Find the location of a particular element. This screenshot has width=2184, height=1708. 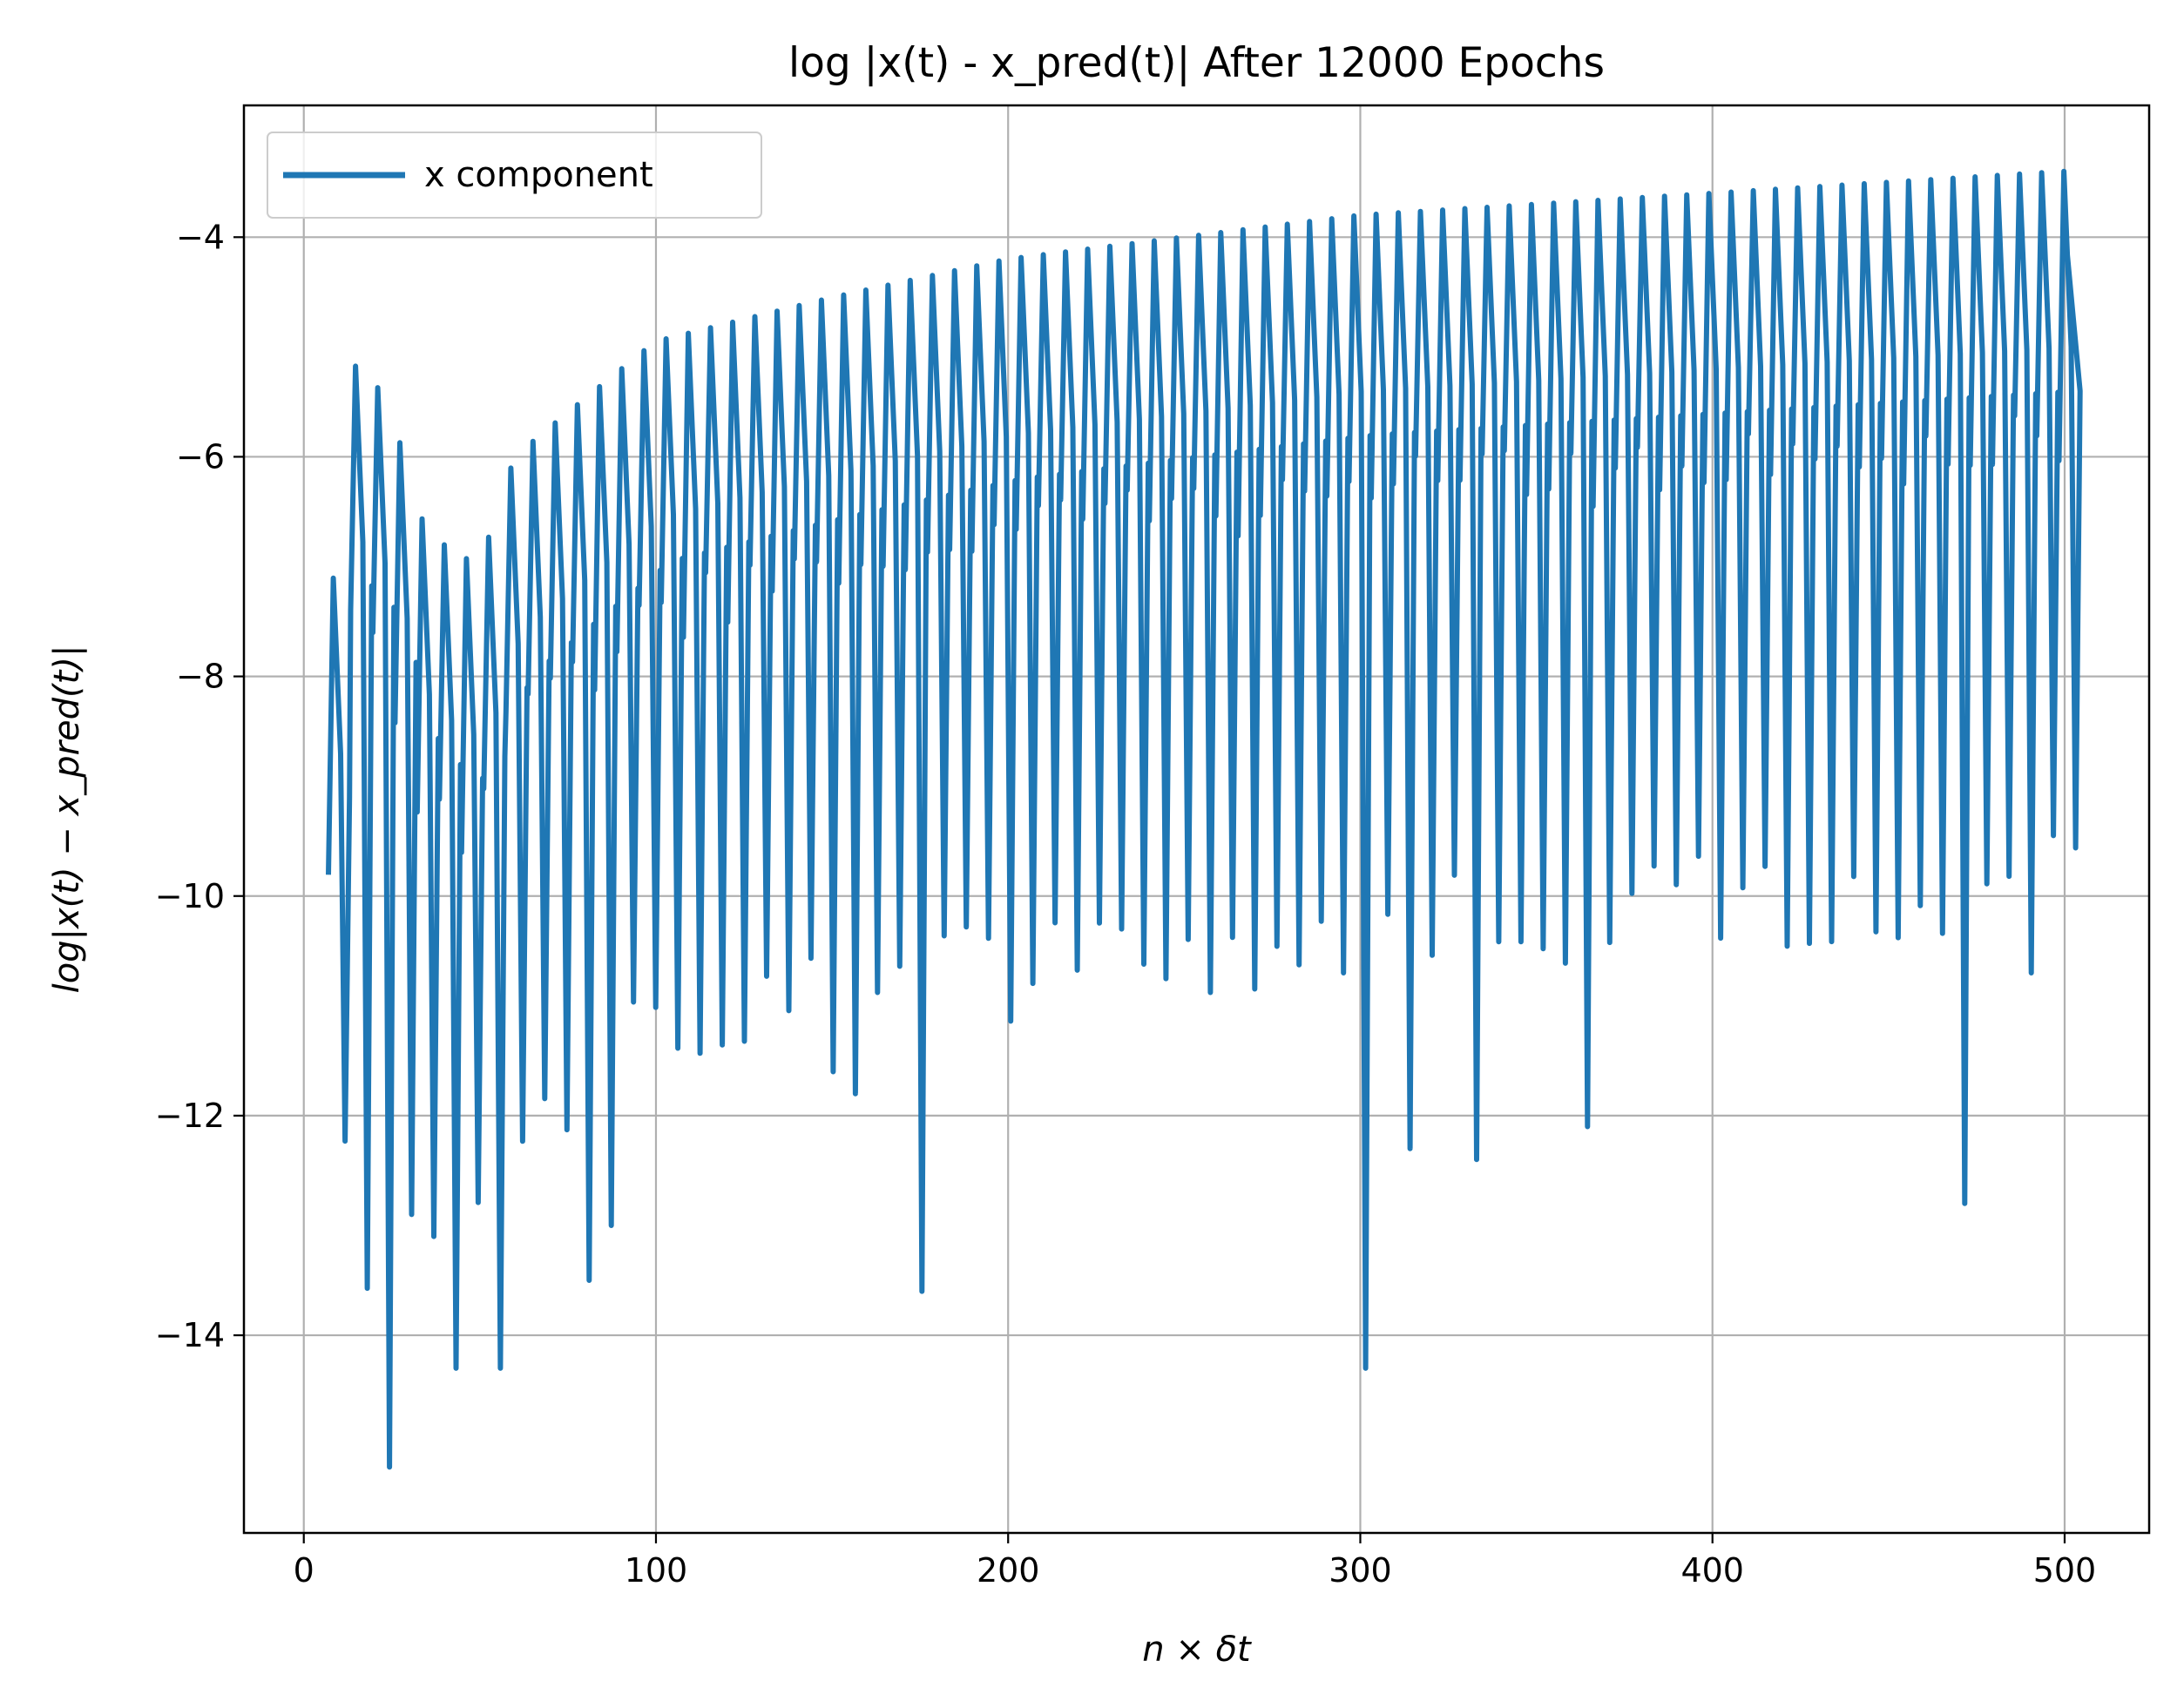

y-tick-label: −6 is located at coordinates (200, 456).